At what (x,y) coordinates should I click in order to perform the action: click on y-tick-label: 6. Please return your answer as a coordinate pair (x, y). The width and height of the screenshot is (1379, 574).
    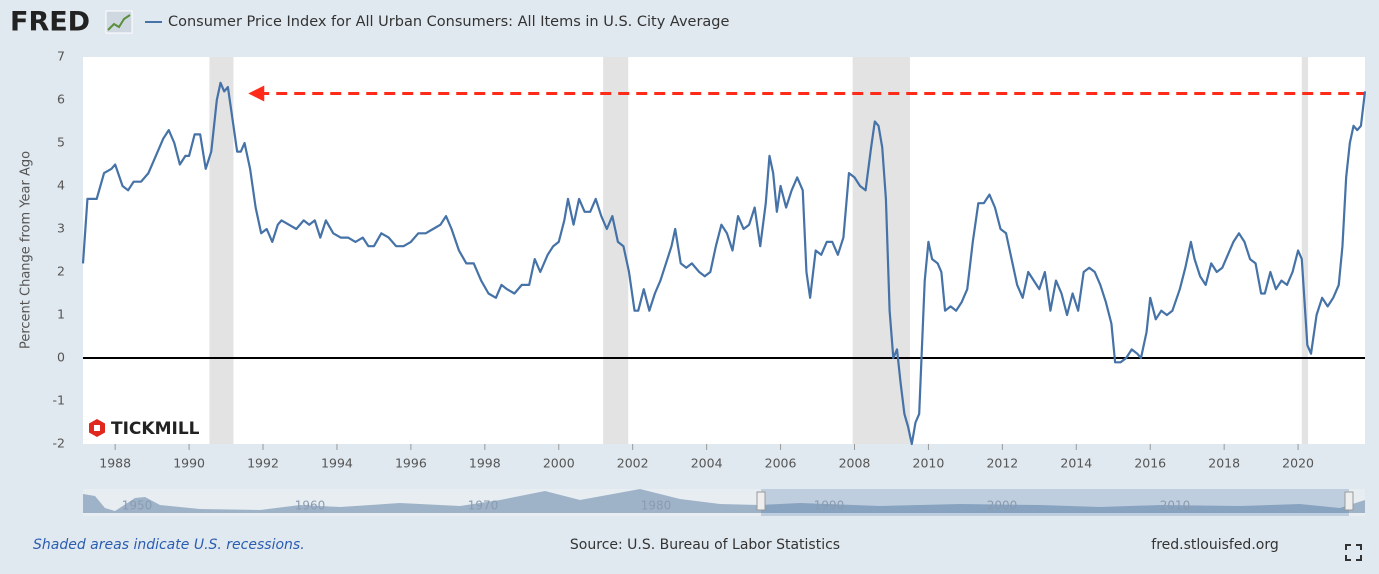
    Looking at the image, I should click on (61, 99).